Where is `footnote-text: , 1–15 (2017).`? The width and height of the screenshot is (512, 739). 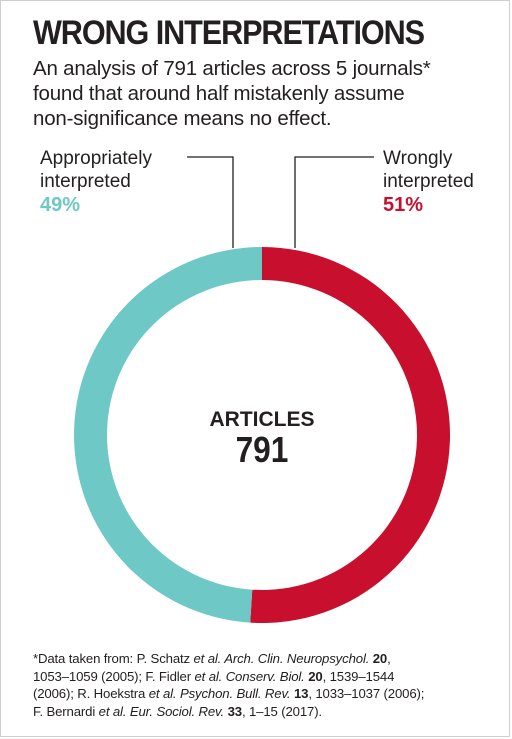
footnote-text: , 1–15 (2017). is located at coordinates (281, 711).